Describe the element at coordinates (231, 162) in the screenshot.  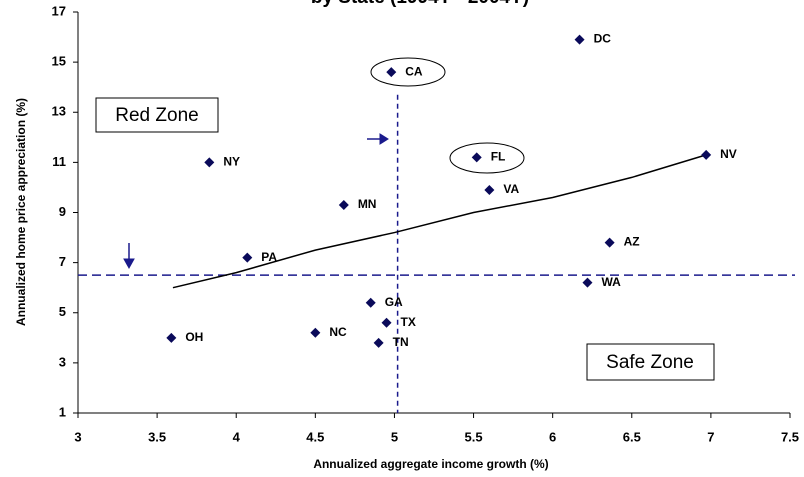
I see `point-label: NY` at that location.